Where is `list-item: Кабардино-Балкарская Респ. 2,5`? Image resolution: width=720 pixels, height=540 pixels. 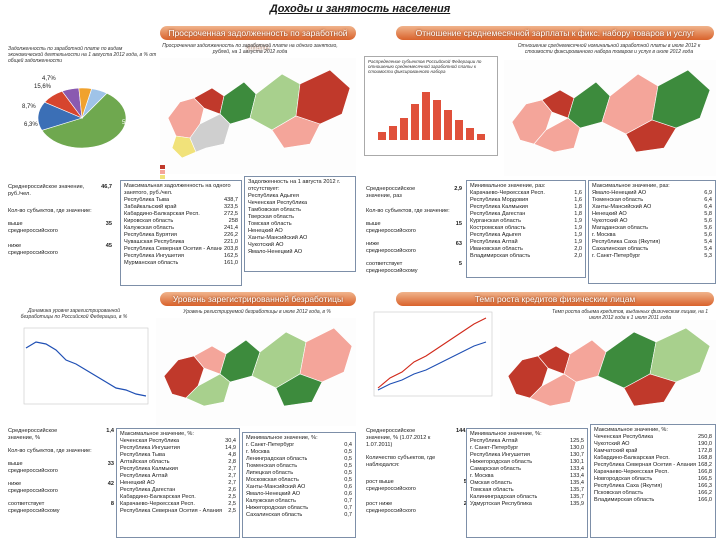
list-item: Кабардино-Балкарская Респ. 2,5 is located at coordinates (178, 497).